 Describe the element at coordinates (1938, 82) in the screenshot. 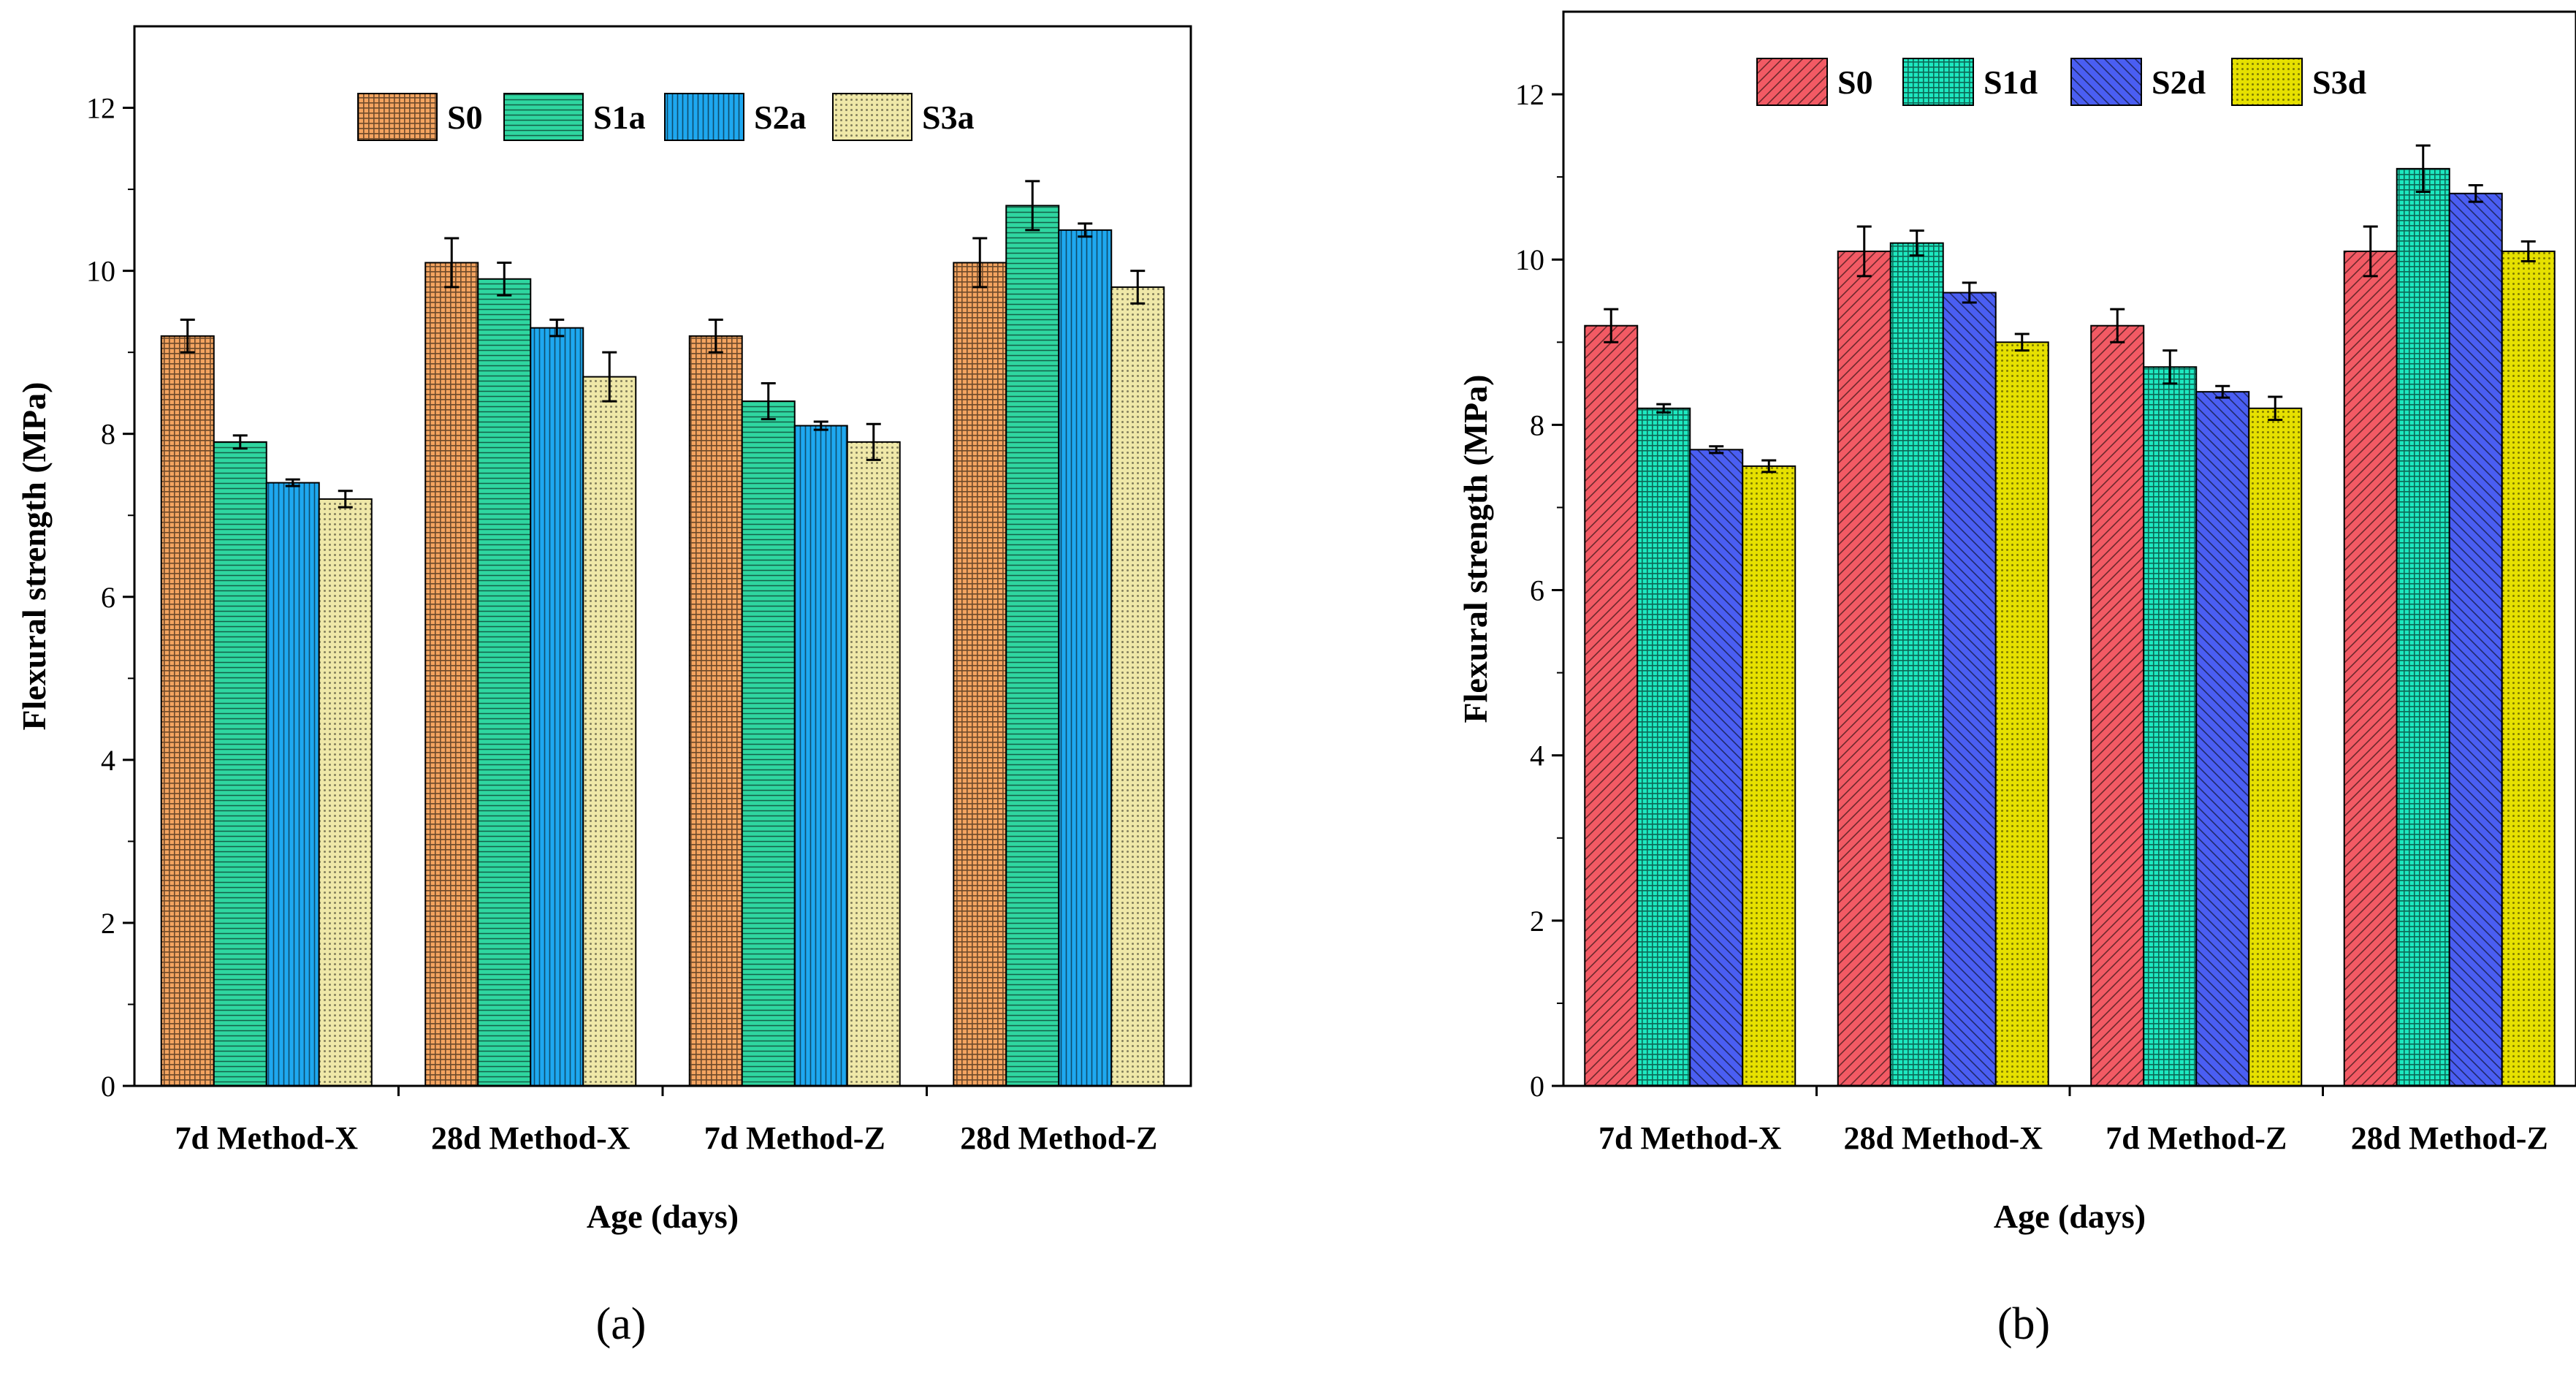

I see `legend-swatch-s1d` at that location.